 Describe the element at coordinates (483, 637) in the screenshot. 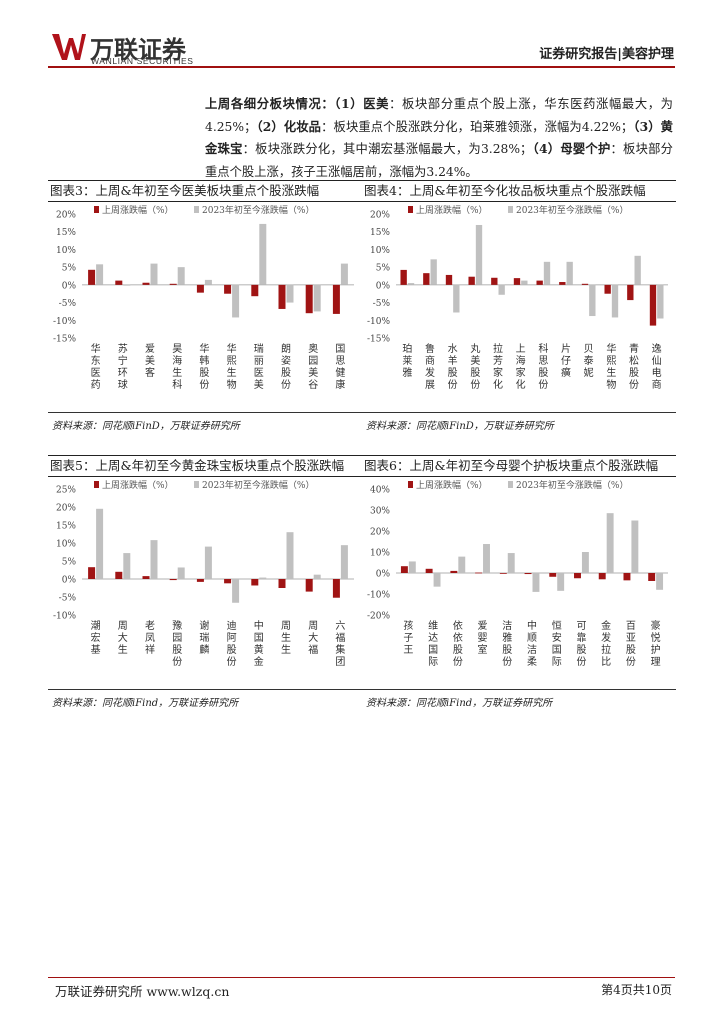

I see `x-tick-label: 爱婴室` at that location.